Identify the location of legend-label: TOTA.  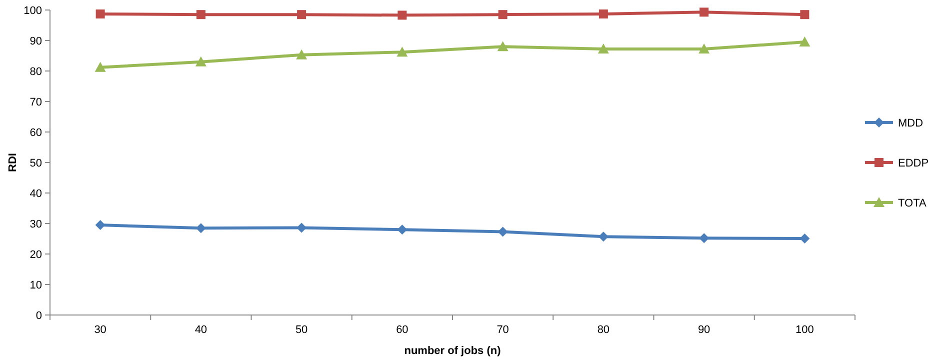
(912, 203).